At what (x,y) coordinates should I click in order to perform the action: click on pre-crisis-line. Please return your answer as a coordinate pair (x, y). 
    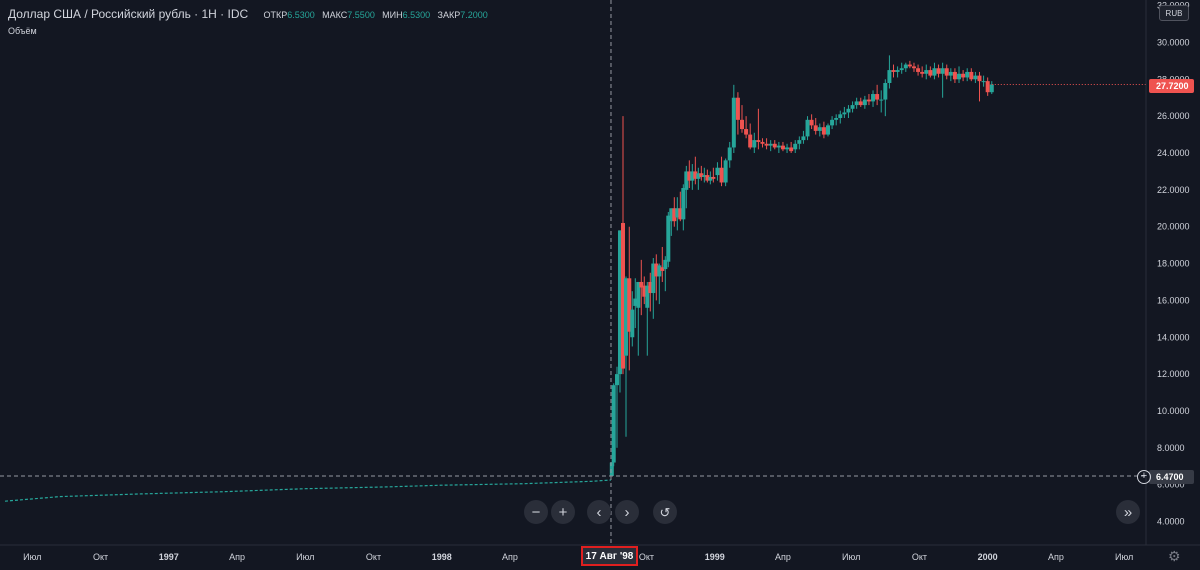
    Looking at the image, I should click on (308, 490).